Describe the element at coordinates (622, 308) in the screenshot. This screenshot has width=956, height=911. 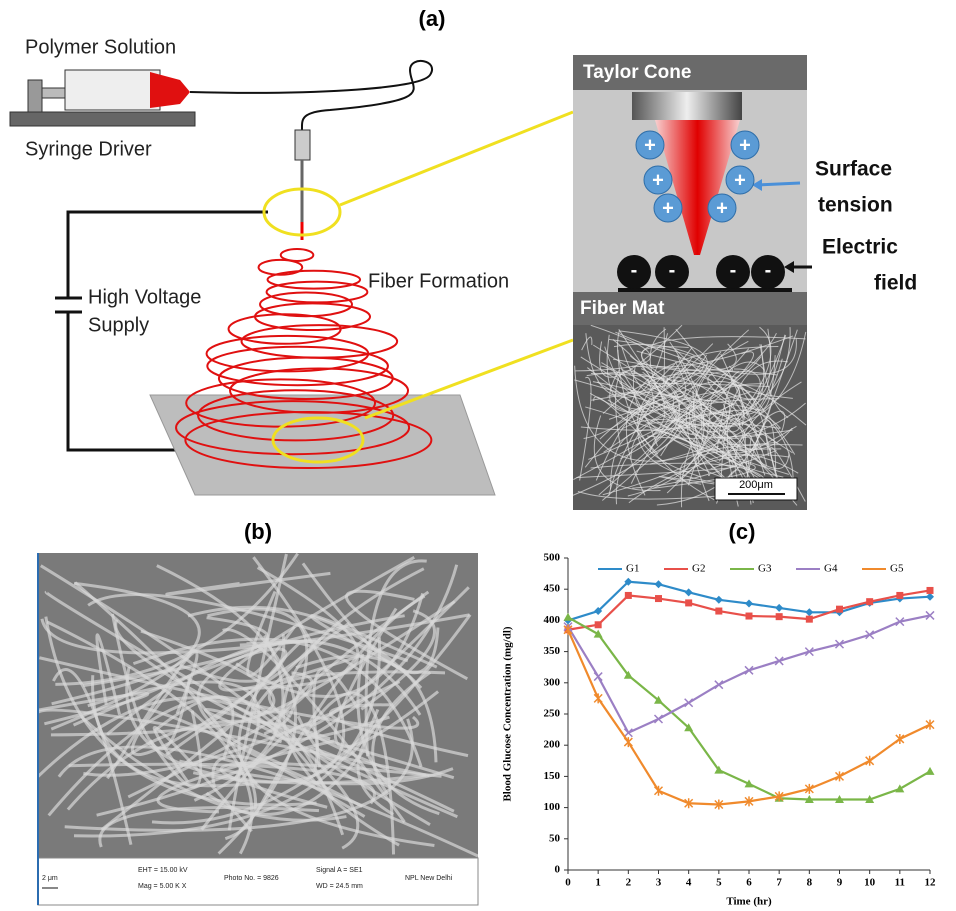
I see `header: Fiber Mat` at that location.